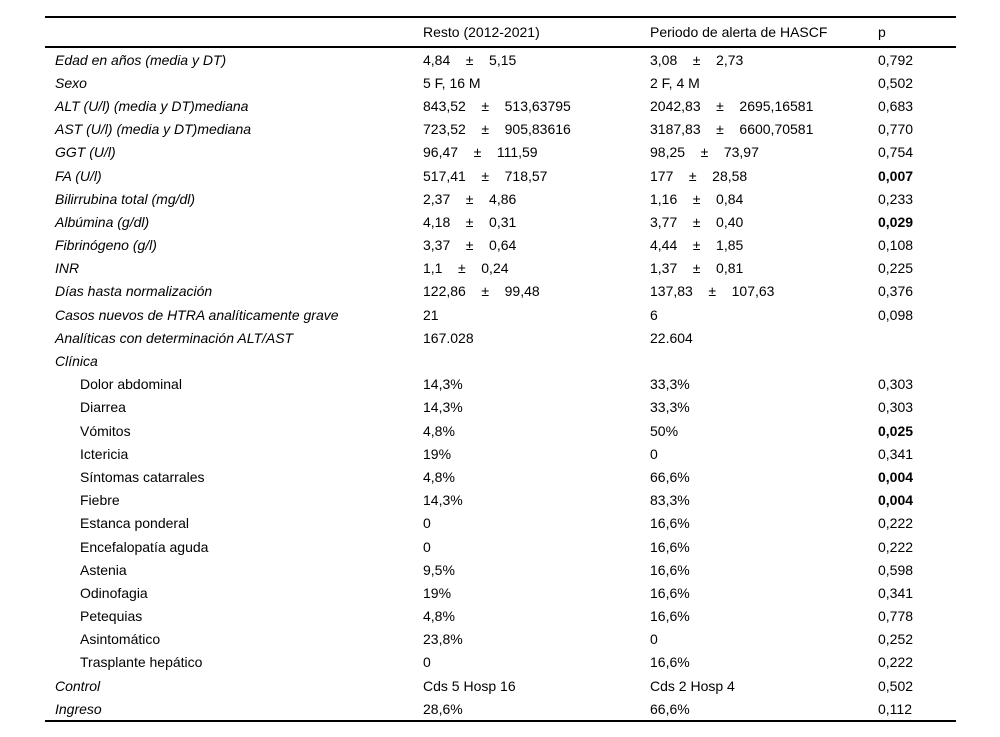 The height and width of the screenshot is (737, 1000). Describe the element at coordinates (100, 500) in the screenshot. I see `row-label: Fiebre` at that location.